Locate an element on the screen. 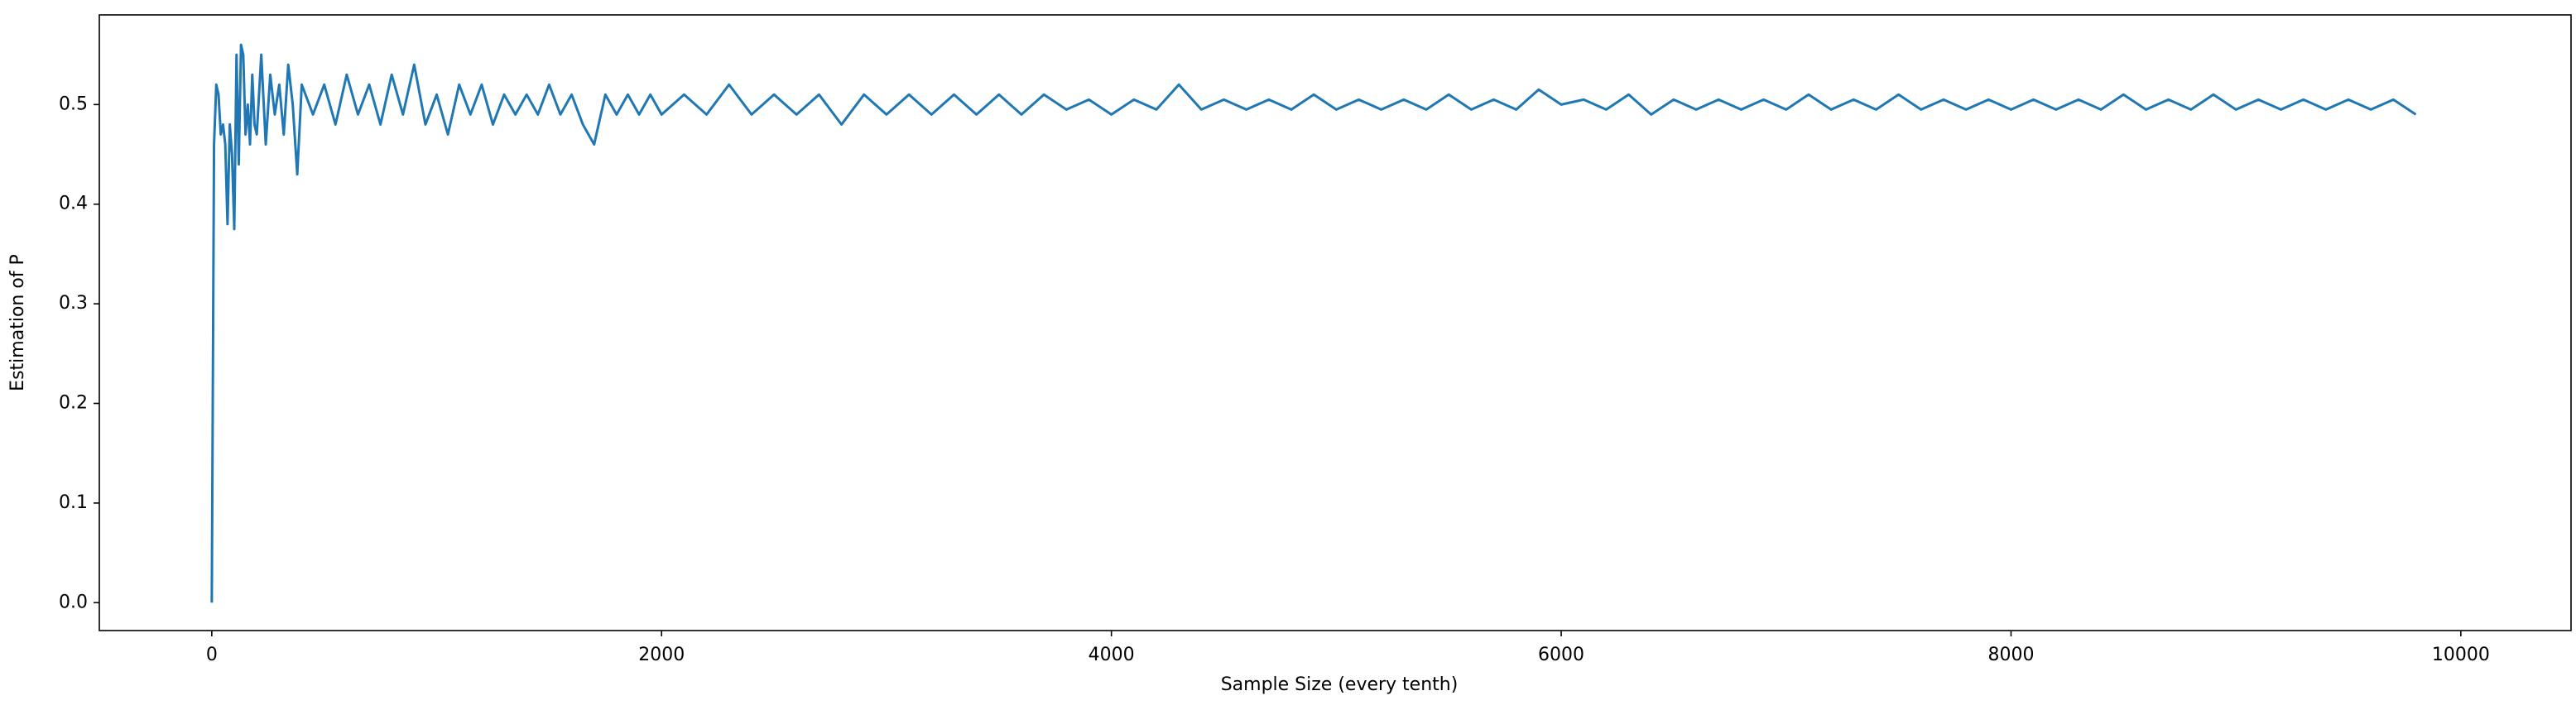 This screenshot has width=2576, height=710. x-tick-label: 6000 is located at coordinates (1561, 655).